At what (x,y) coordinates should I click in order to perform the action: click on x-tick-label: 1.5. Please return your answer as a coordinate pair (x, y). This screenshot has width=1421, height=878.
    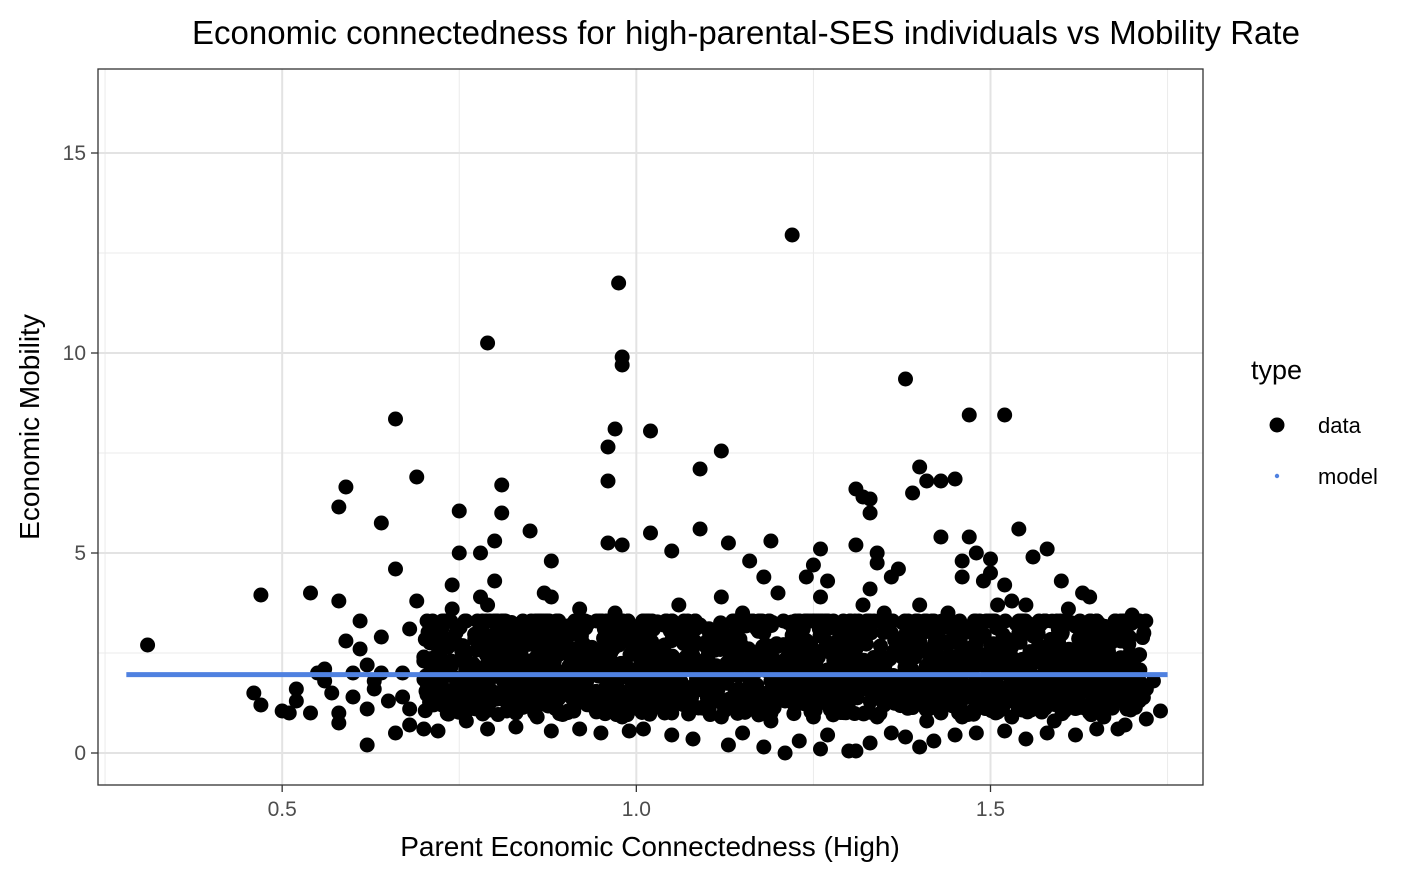
    Looking at the image, I should click on (990, 809).